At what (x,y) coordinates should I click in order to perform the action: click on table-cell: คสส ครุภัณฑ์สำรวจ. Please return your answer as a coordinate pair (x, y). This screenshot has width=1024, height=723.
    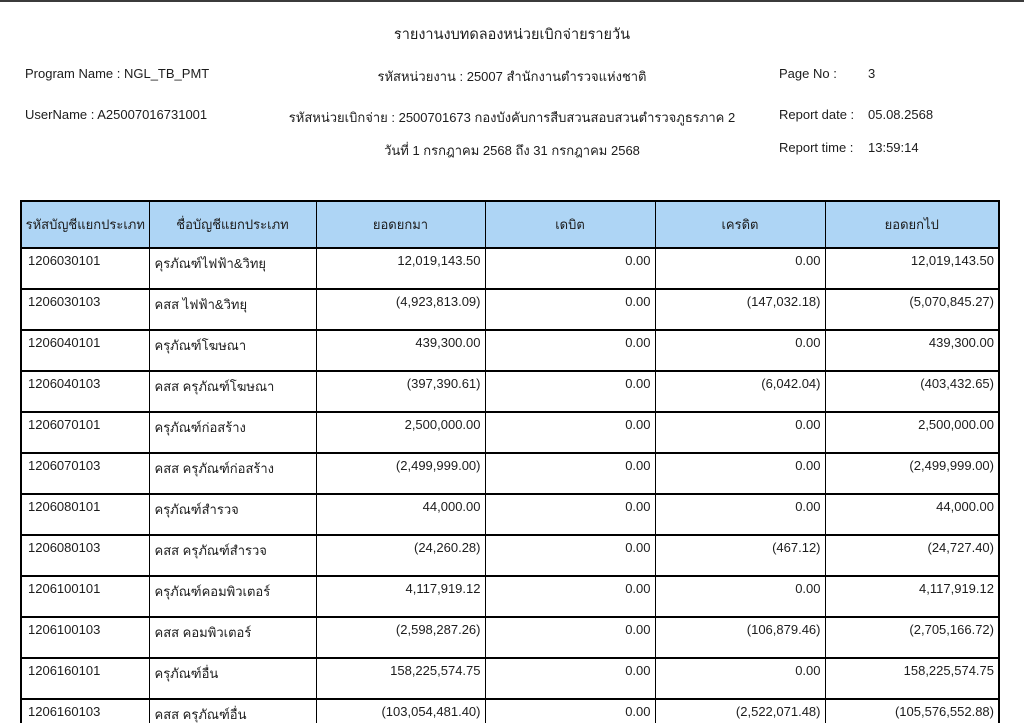
    Looking at the image, I should click on (232, 555).